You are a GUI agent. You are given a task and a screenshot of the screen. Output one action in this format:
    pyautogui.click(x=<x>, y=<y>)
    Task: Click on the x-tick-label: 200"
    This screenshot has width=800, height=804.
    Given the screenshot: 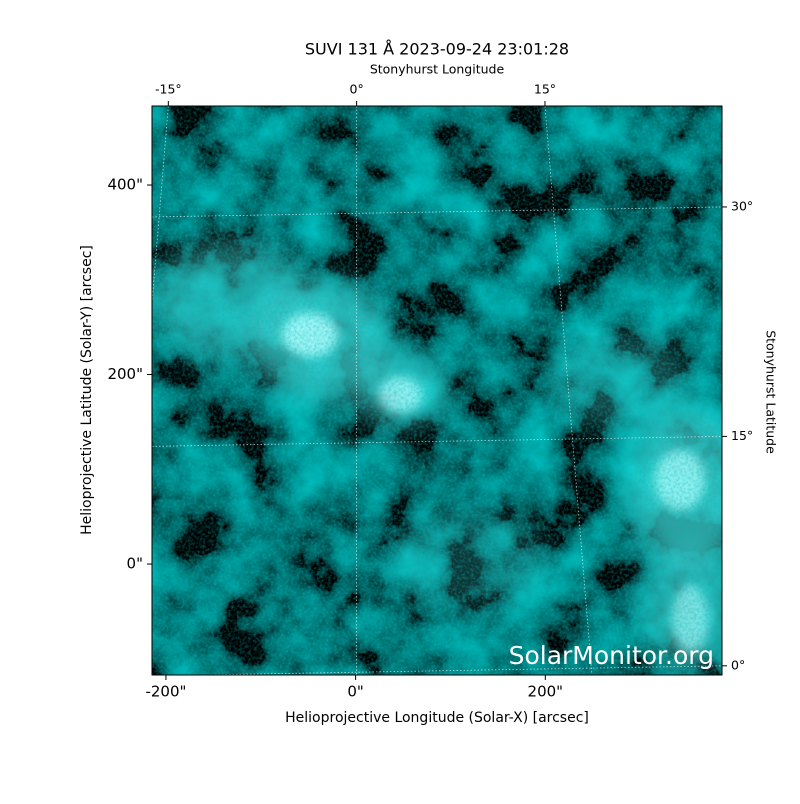 What is the action you would take?
    pyautogui.click(x=546, y=692)
    